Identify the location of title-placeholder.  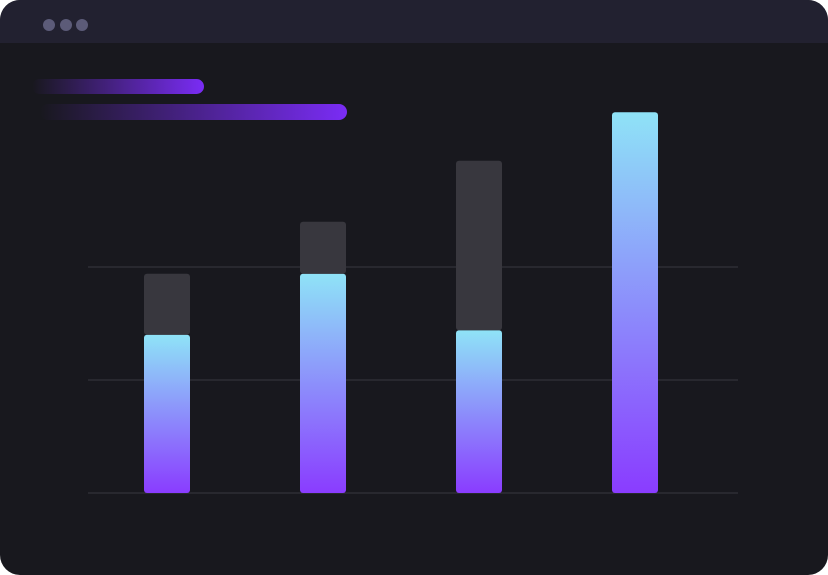
(118, 86).